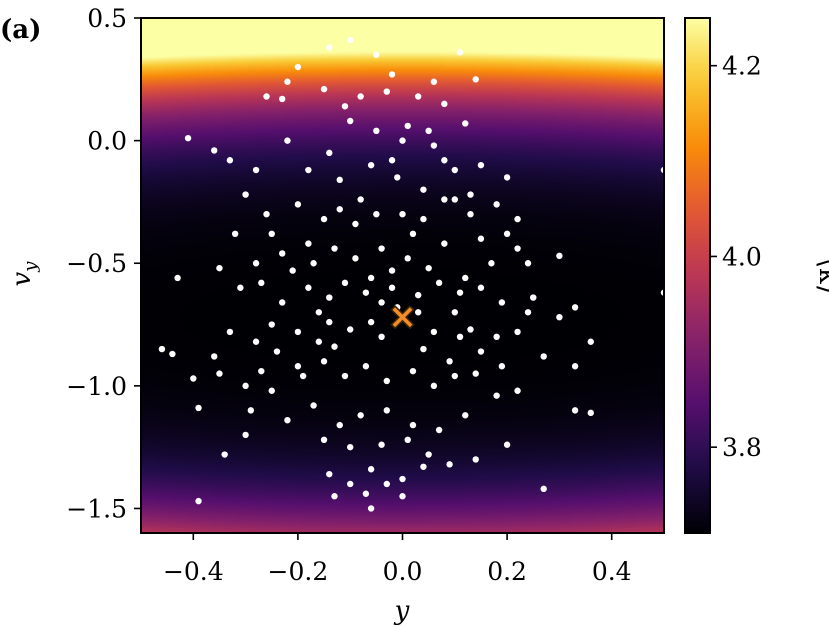 The width and height of the screenshot is (829, 628). I want to click on colorbar, so click(697, 275).